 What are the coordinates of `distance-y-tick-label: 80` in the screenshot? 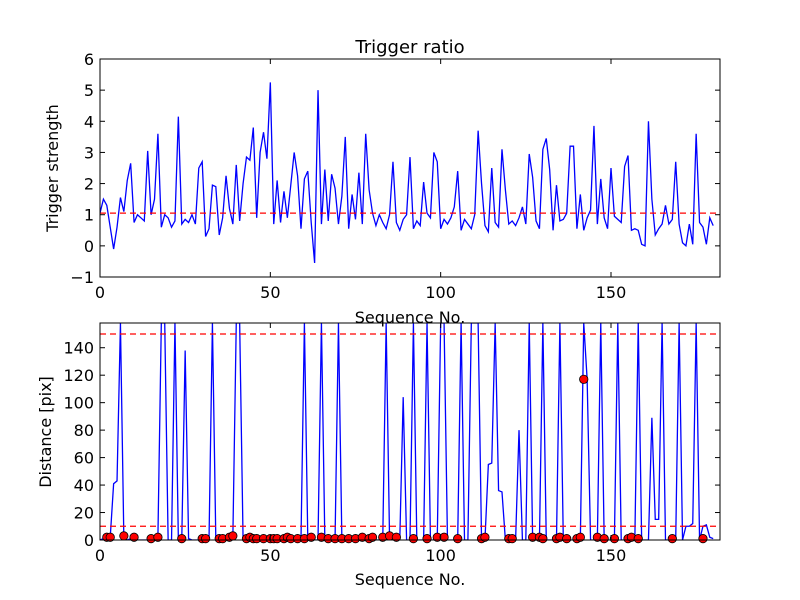 It's located at (84, 430).